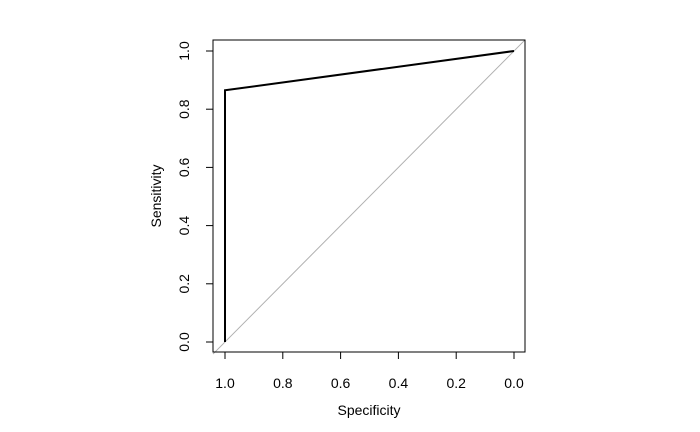 The height and width of the screenshot is (432, 700). What do you see at coordinates (399, 383) in the screenshot?
I see `x-tick-label-3: 0.4` at bounding box center [399, 383].